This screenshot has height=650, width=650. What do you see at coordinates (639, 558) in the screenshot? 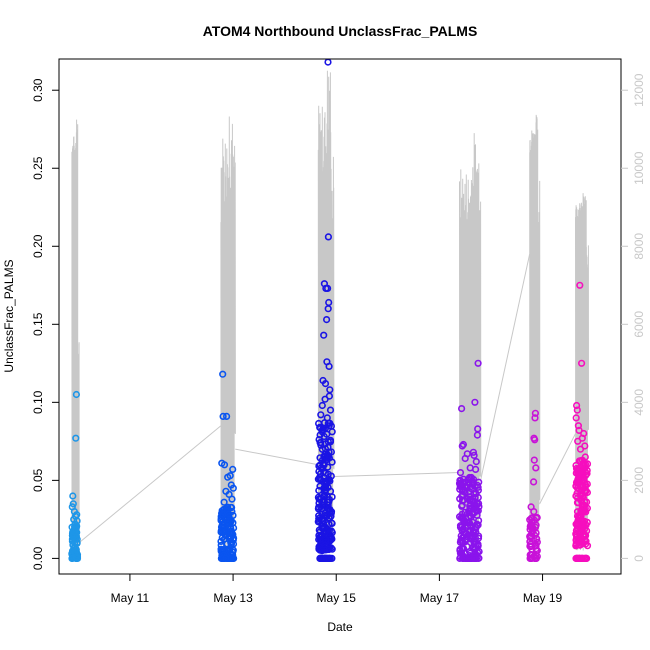
I see `y2-tick-label: 0` at bounding box center [639, 558].